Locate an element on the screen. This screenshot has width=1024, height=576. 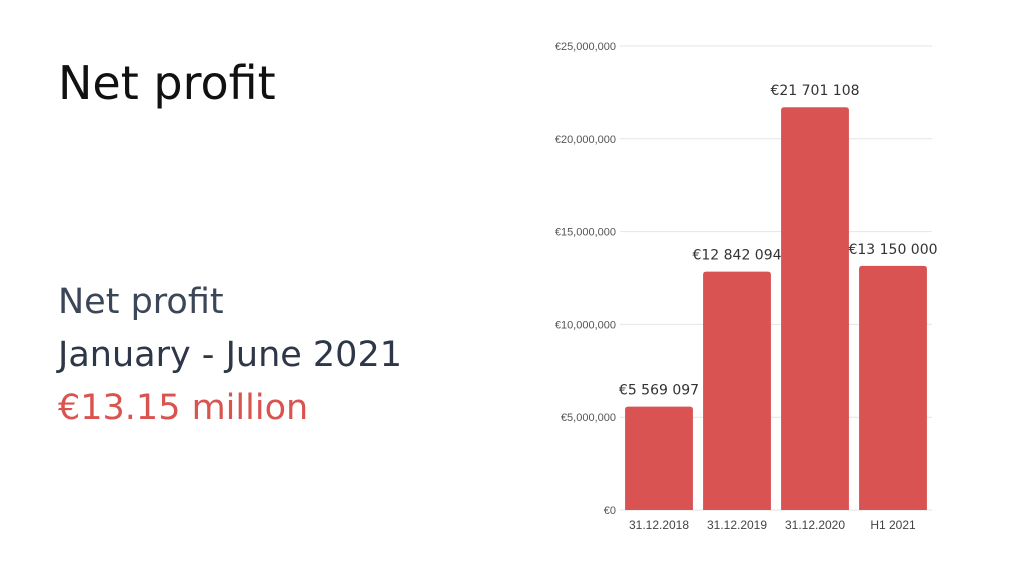
y-tick-label: €10,000,000 is located at coordinates (585, 325).